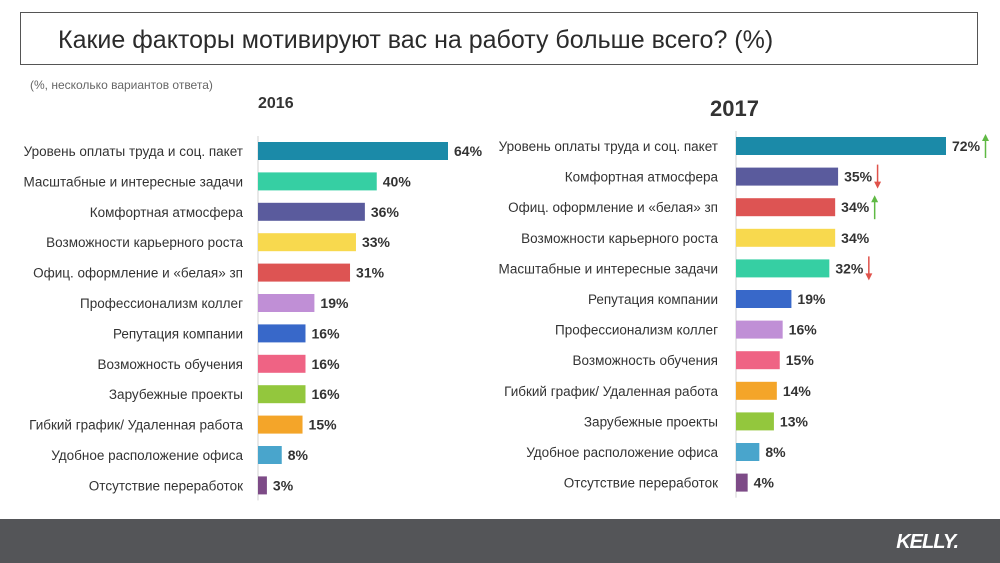 This screenshot has width=1000, height=563. Describe the element at coordinates (811, 299) in the screenshot. I see `chart-2017-value-label: 19%` at that location.